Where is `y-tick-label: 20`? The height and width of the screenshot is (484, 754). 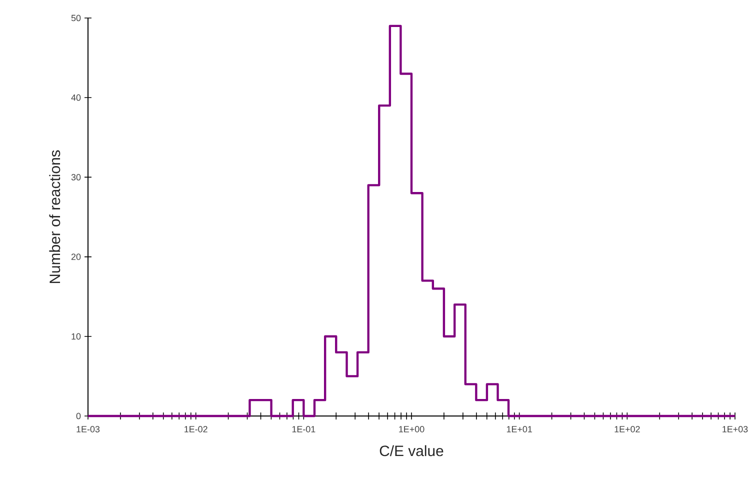 y-tick-label: 20 is located at coordinates (76, 257).